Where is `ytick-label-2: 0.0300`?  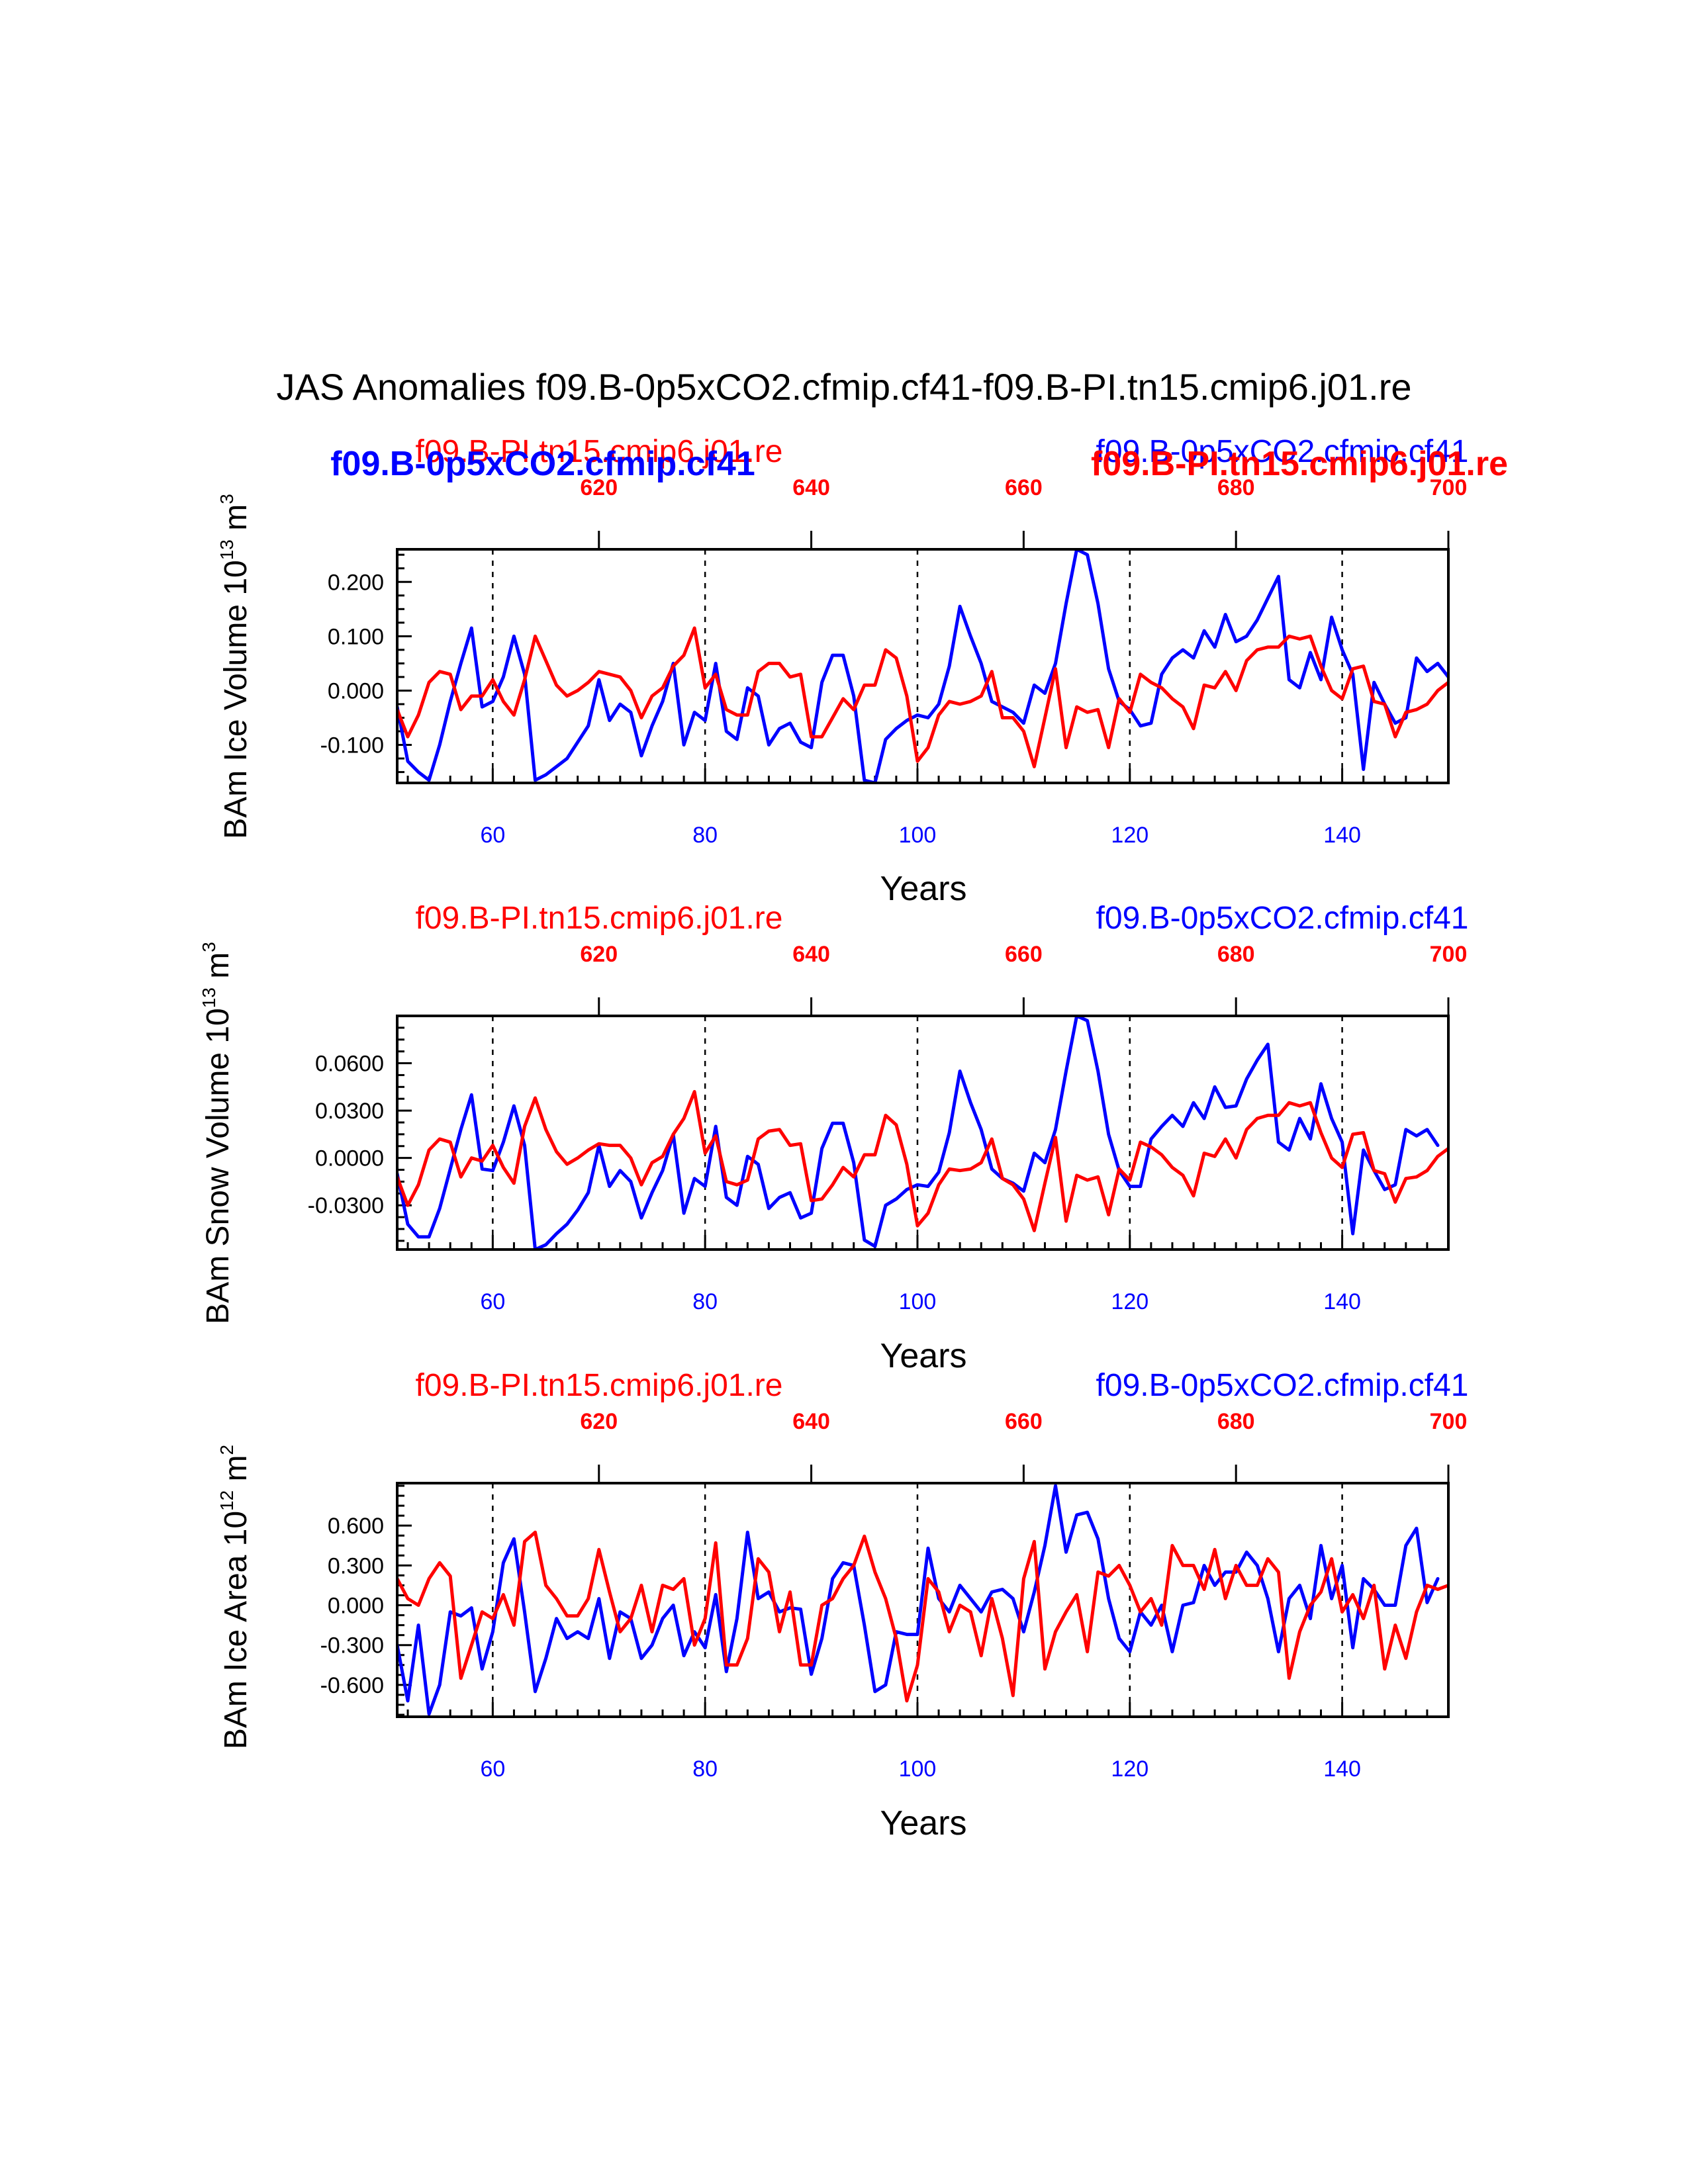
ytick-label-2: 0.0300 is located at coordinates (349, 1112).